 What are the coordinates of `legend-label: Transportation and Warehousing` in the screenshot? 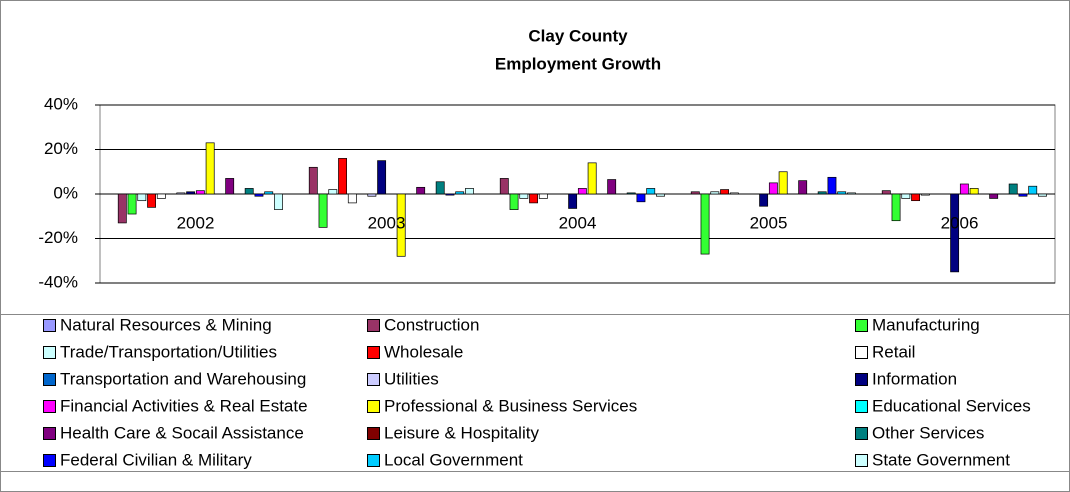 It's located at (183, 378).